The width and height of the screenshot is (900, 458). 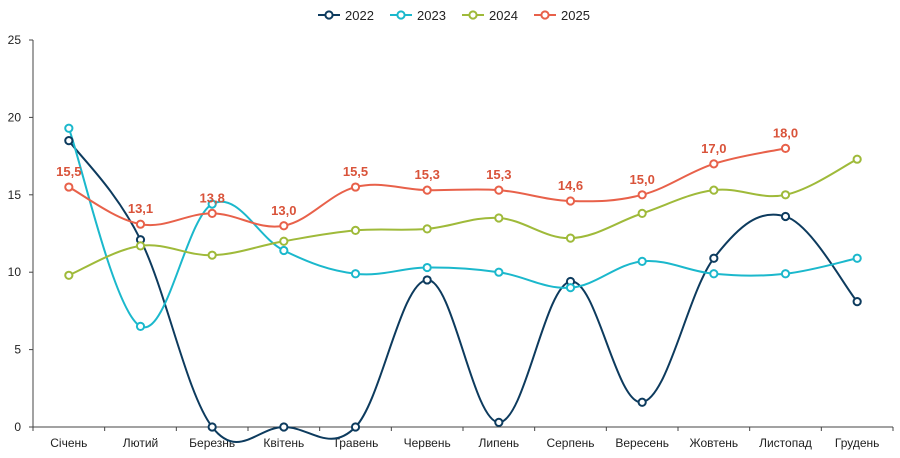 I want to click on y-tick-label: 15, so click(x=15, y=195).